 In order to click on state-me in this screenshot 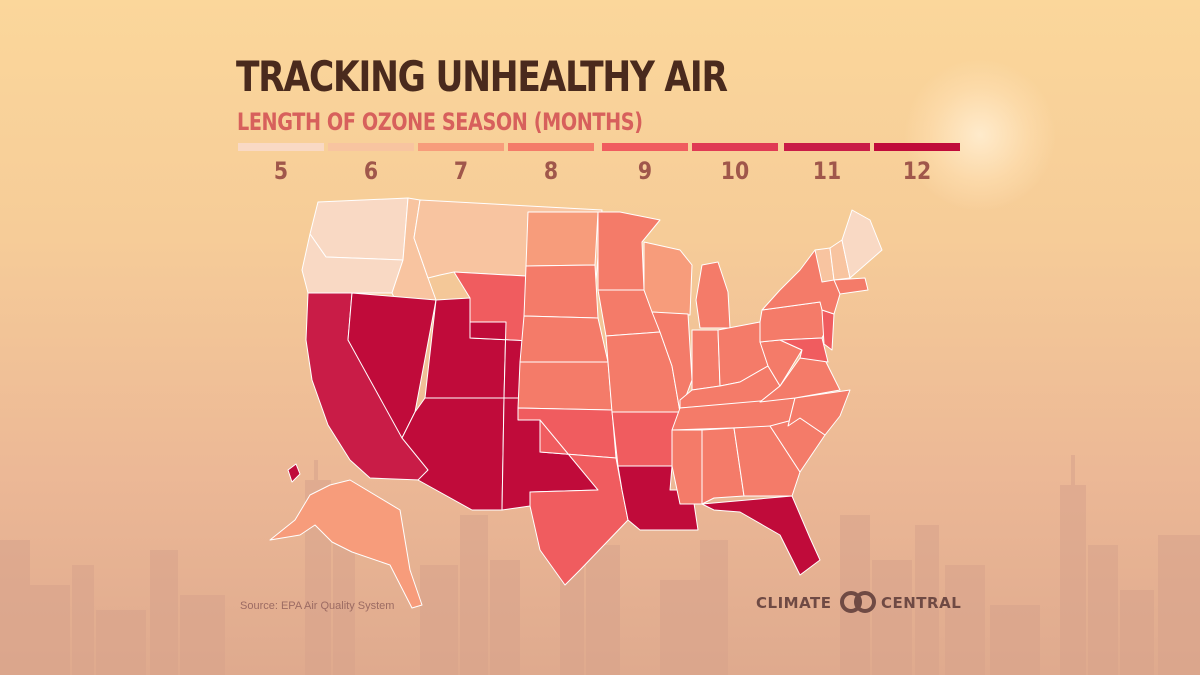, I will do `click(862, 244)`.